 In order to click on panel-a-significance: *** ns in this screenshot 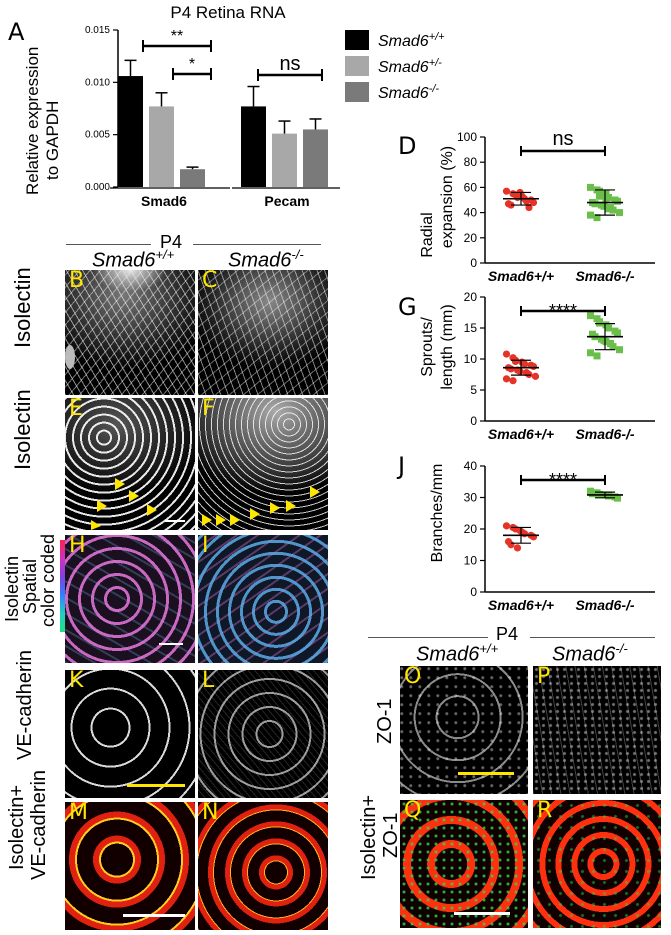, I will do `click(232, 54)`.